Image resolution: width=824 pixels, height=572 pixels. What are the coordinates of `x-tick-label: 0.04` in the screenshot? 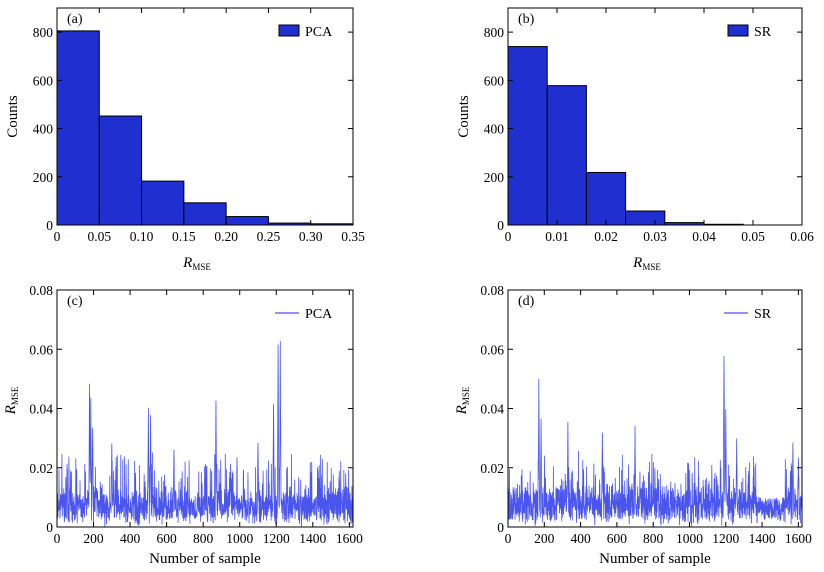 It's located at (704, 236).